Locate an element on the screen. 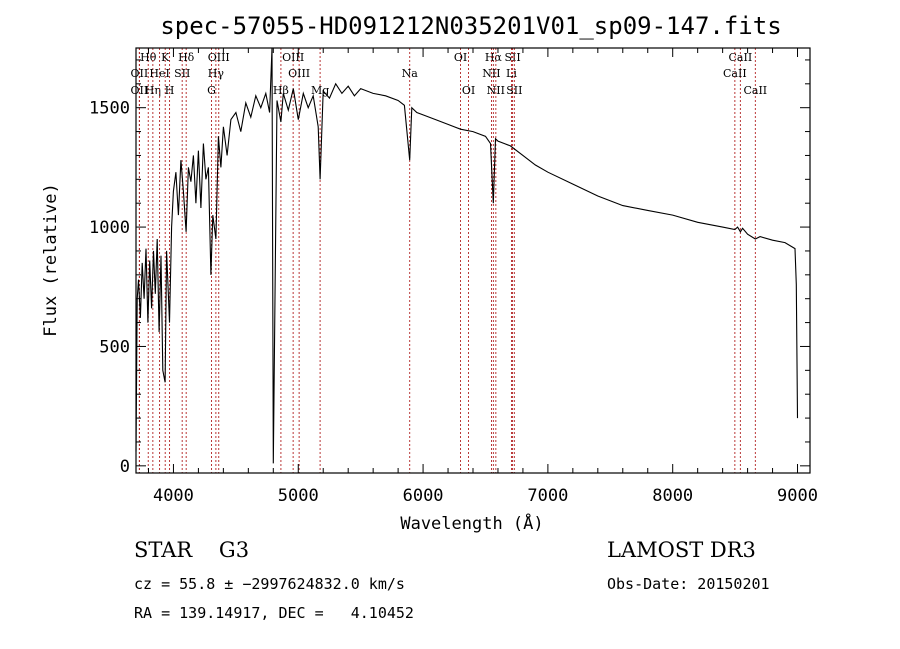 The height and width of the screenshot is (649, 900). spectral-line-label: HeI is located at coordinates (159, 73).